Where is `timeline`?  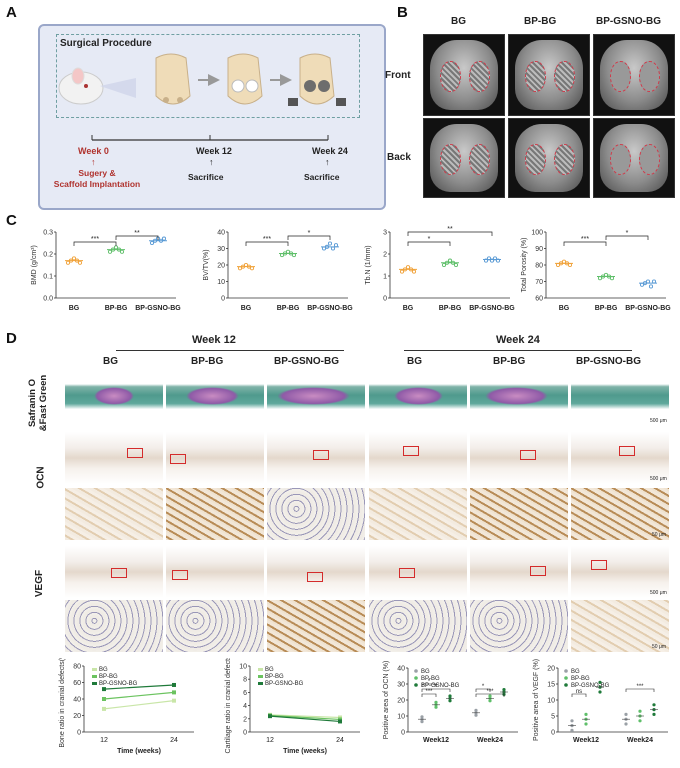 timeline is located at coordinates (210, 138).